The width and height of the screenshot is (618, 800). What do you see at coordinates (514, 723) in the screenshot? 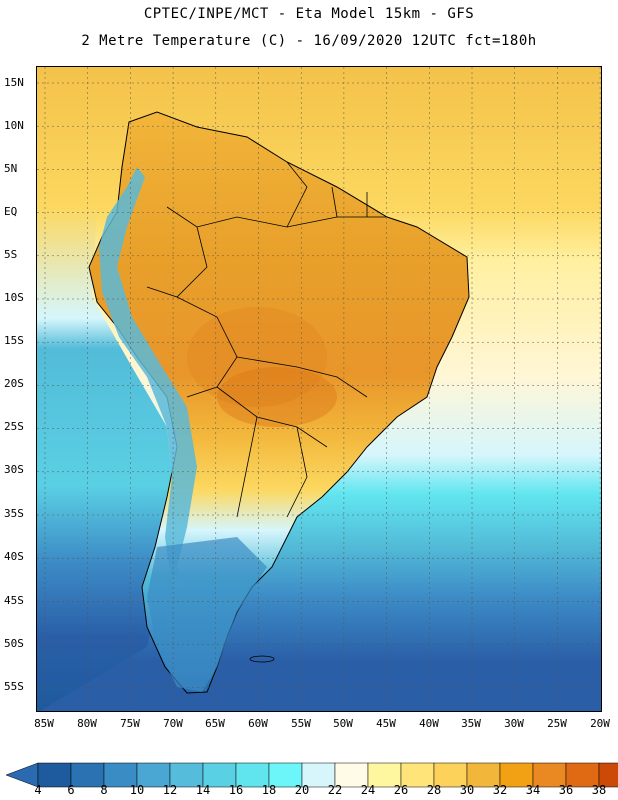
I see `lon-label: 30W` at bounding box center [514, 723].